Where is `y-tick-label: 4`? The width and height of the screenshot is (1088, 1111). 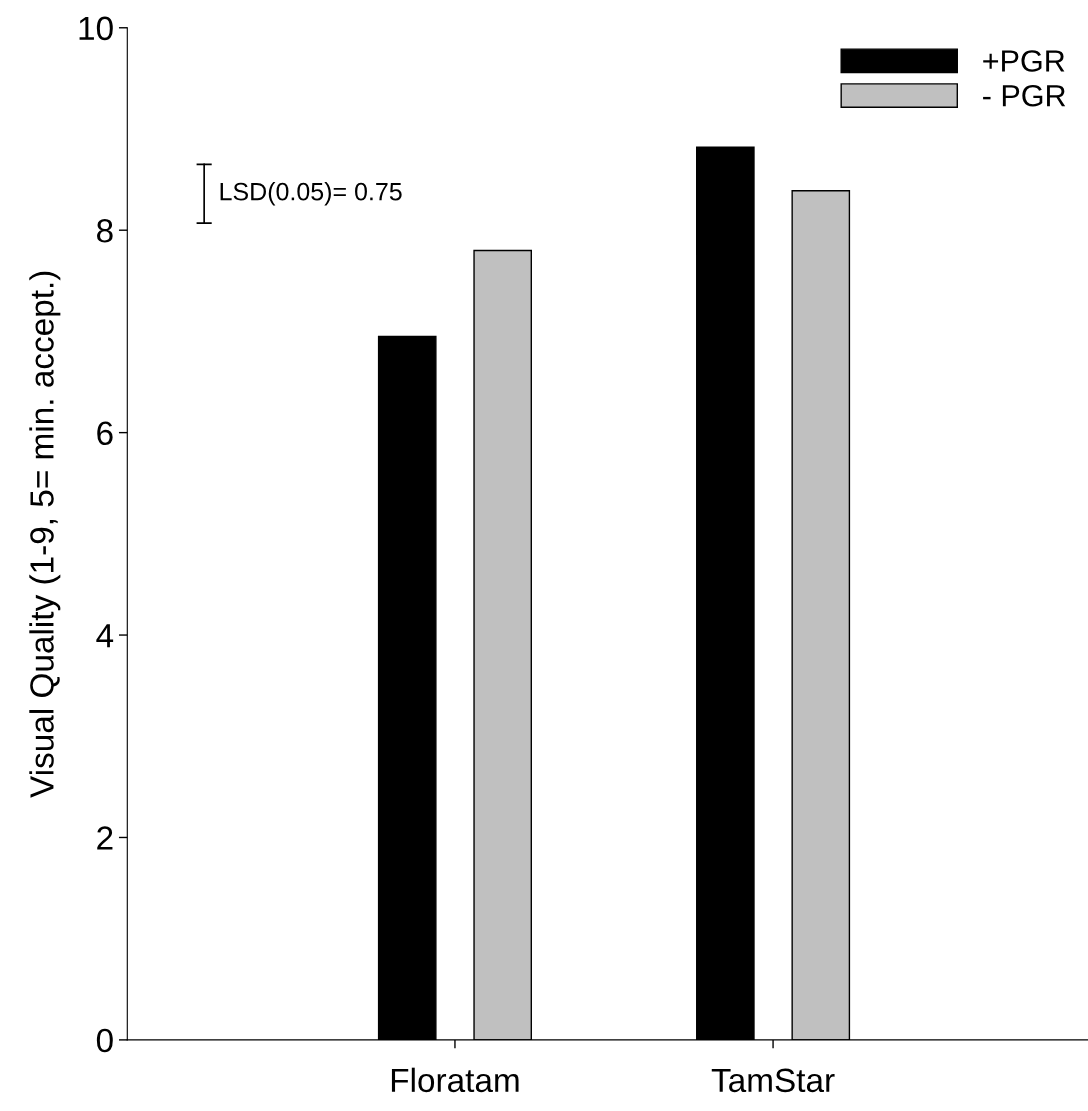
y-tick-label: 4 is located at coordinates (105, 636).